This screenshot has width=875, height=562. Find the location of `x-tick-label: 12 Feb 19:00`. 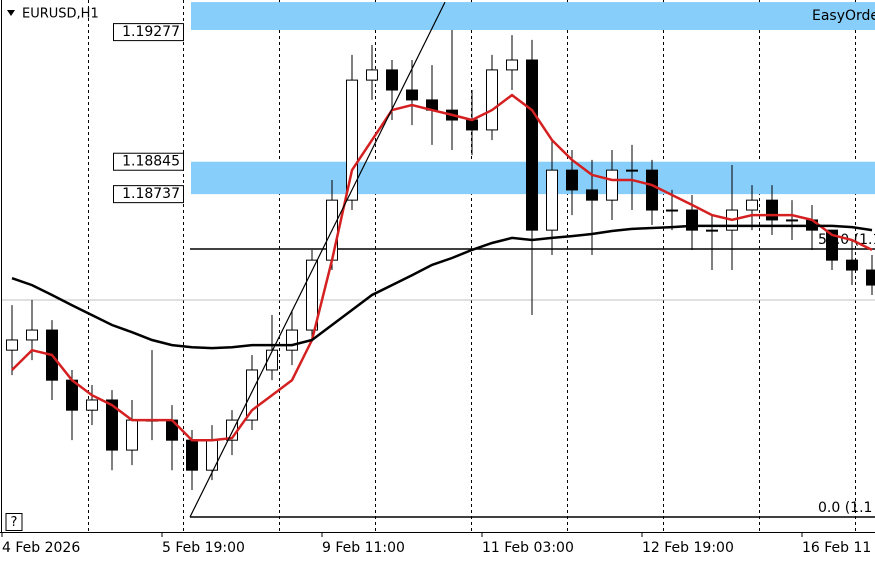

x-tick-label: 12 Feb 19:00 is located at coordinates (688, 548).